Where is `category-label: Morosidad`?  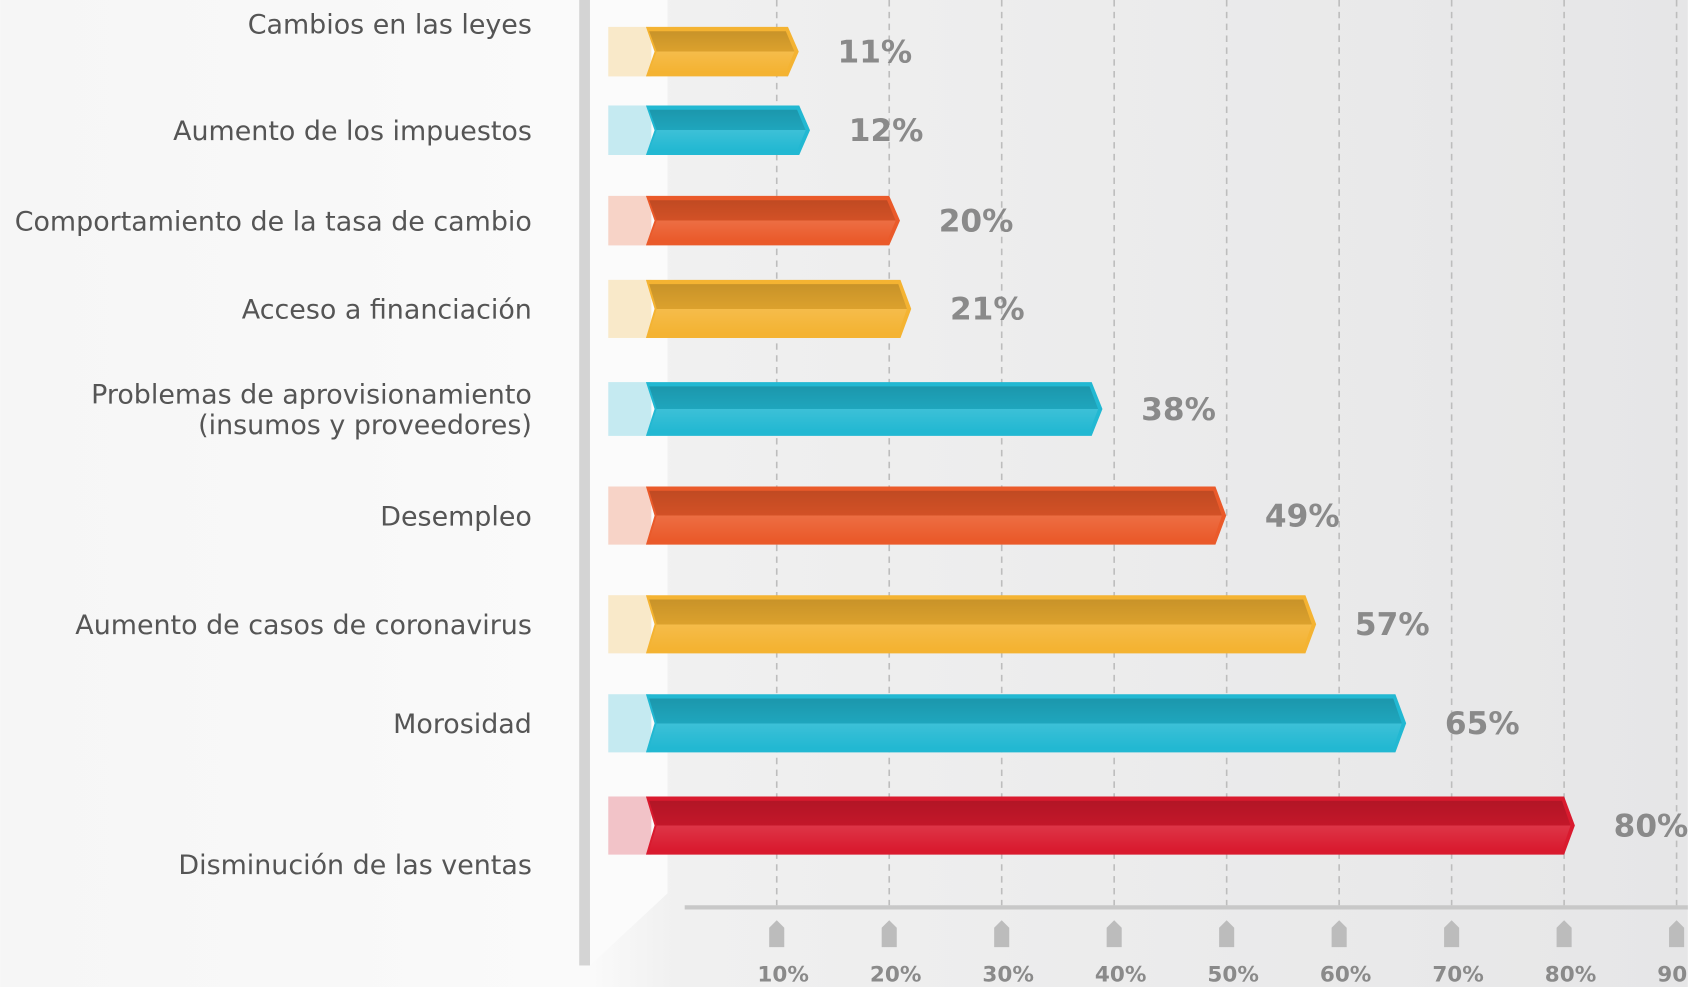
category-label: Morosidad is located at coordinates (462, 724).